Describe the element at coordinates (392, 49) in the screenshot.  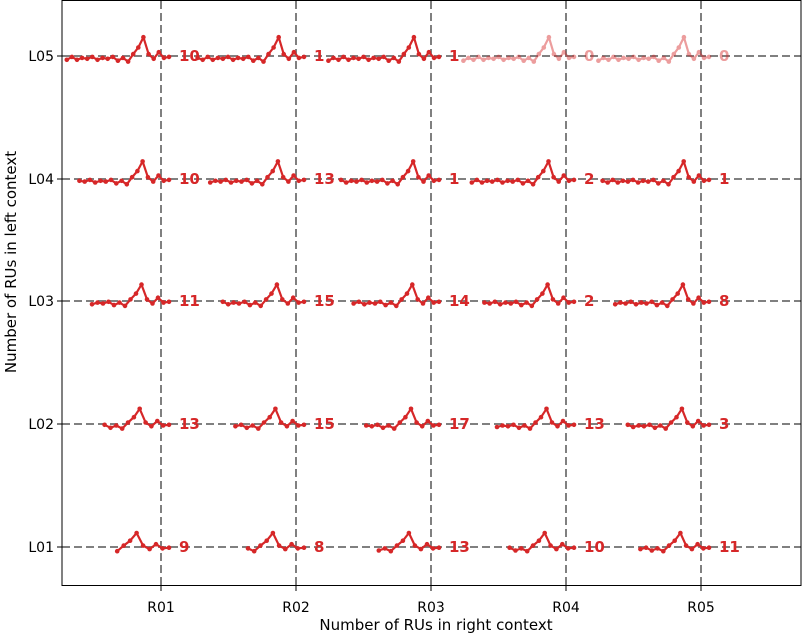
I see `cell-l05-r03: 1` at that location.